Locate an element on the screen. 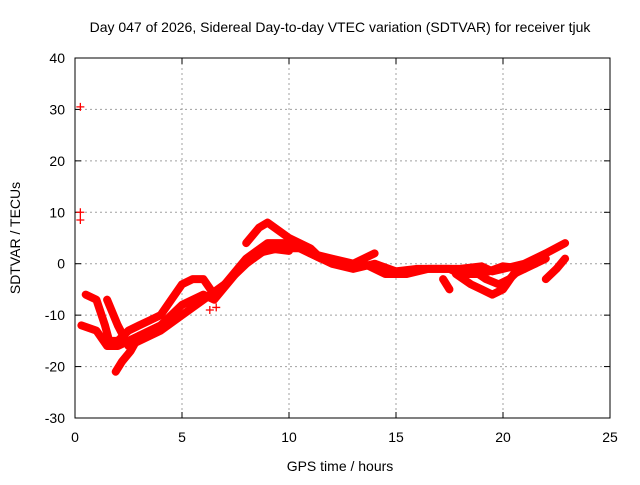  x-tick-label: 0 is located at coordinates (75, 437).